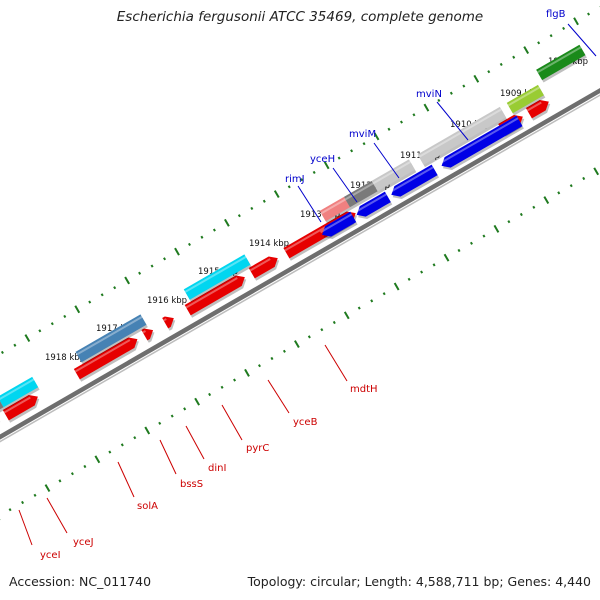 This screenshot has height=600, width=600. What do you see at coordinates (148, 335) in the screenshot?
I see `feature-bssS-arrow` at bounding box center [148, 335].